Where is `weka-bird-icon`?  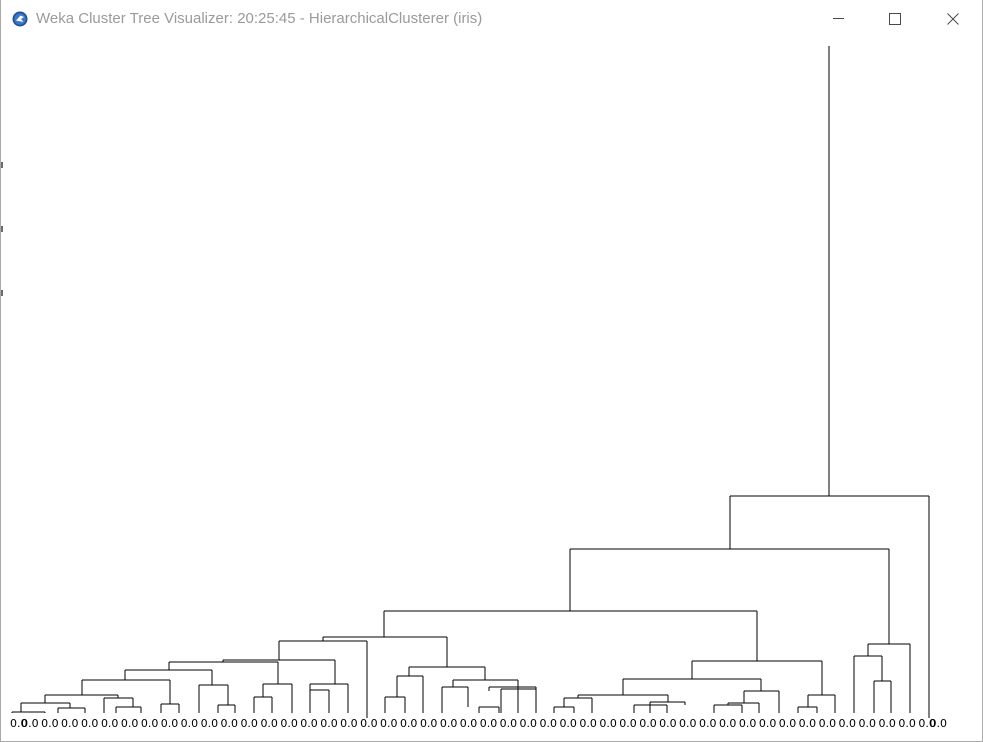 weka-bird-icon is located at coordinates (20, 19).